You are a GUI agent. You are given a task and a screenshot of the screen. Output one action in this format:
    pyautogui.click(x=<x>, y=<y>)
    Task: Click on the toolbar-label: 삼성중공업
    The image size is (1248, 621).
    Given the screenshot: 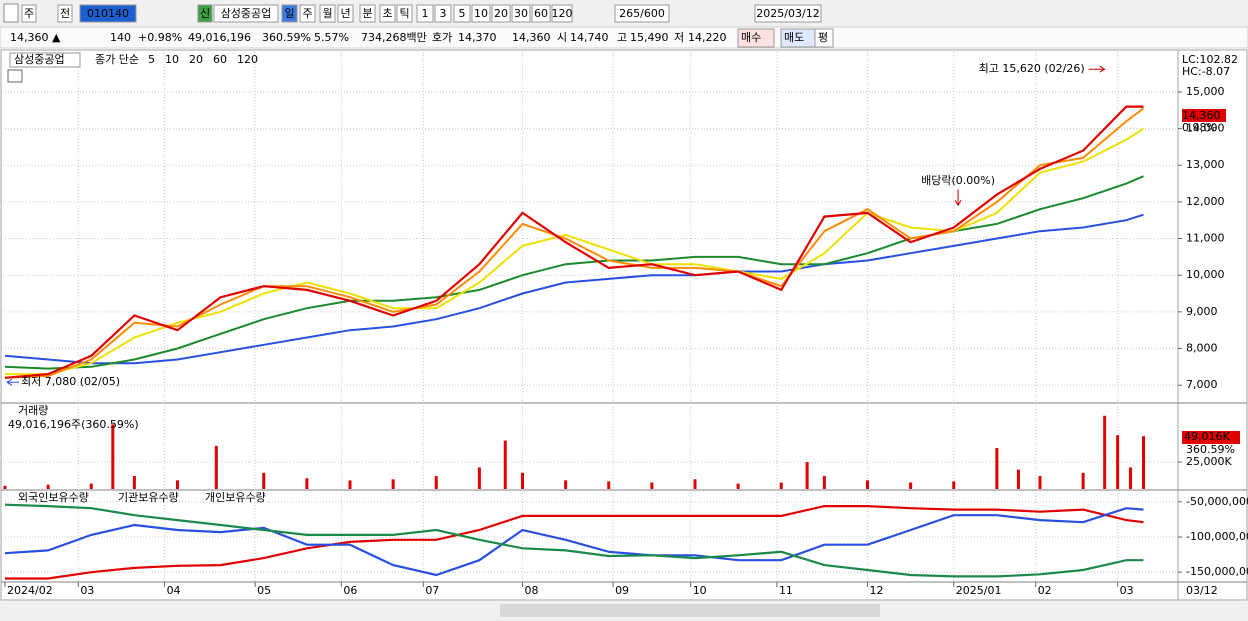 What is the action you would take?
    pyautogui.click(x=246, y=13)
    